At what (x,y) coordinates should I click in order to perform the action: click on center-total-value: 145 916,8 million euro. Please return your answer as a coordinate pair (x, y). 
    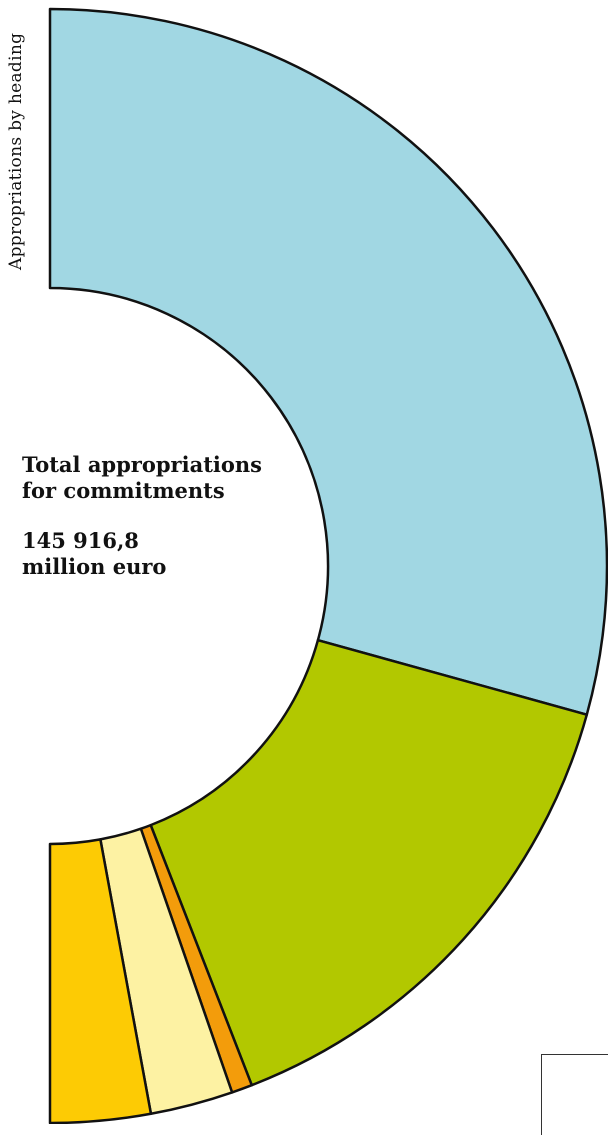
    Looking at the image, I should click on (162, 554).